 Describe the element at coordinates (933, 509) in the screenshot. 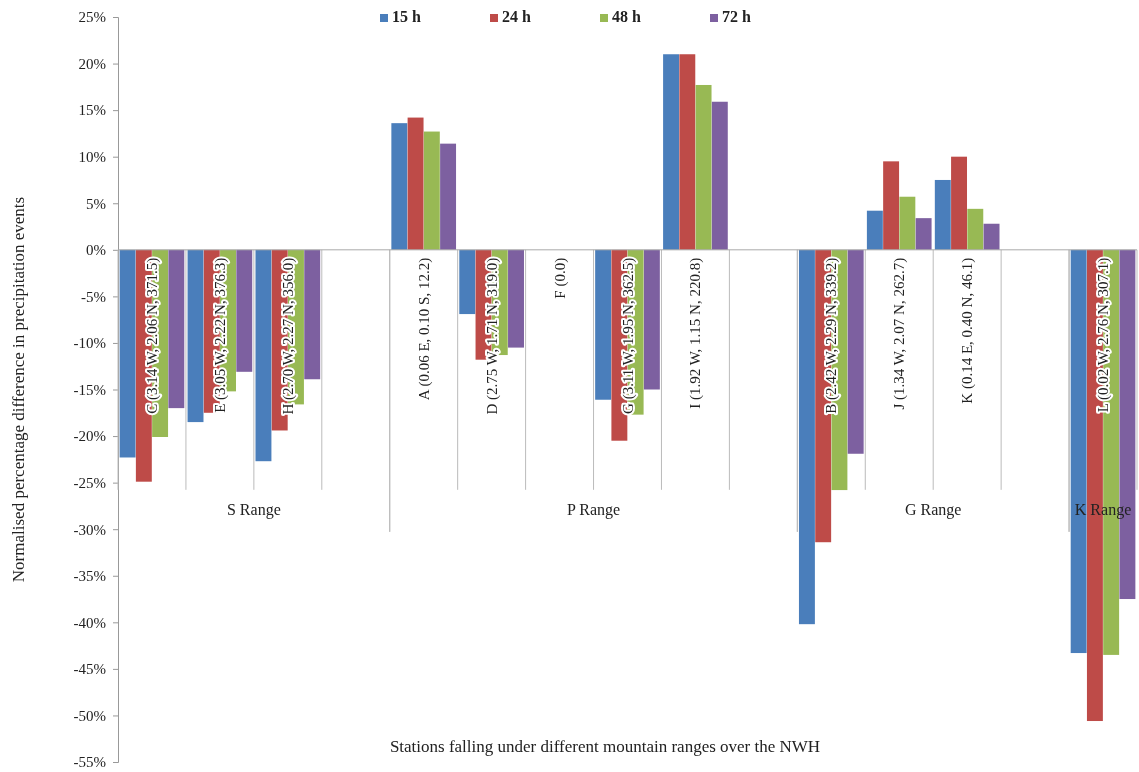

I see `annotation: G Range` at that location.